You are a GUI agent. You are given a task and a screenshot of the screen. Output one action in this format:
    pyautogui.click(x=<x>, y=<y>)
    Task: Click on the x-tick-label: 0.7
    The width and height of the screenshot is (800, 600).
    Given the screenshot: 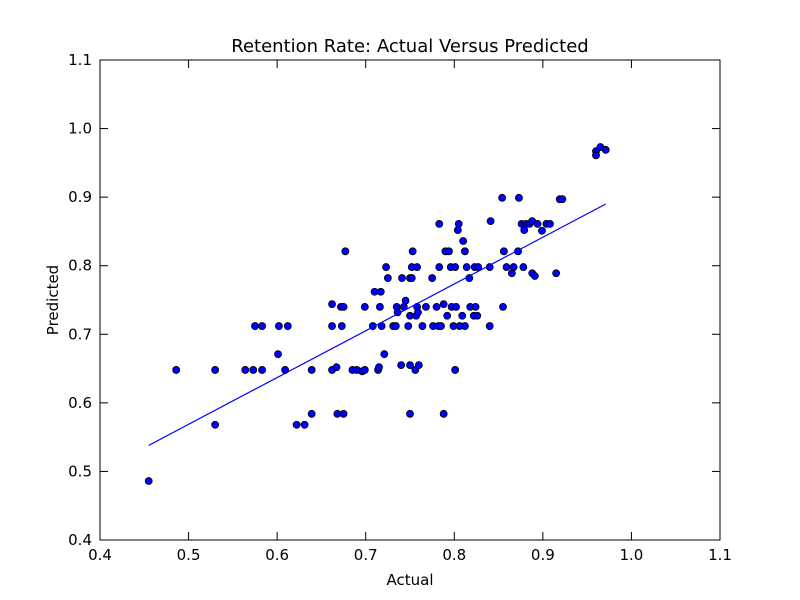 What is the action you would take?
    pyautogui.click(x=366, y=555)
    